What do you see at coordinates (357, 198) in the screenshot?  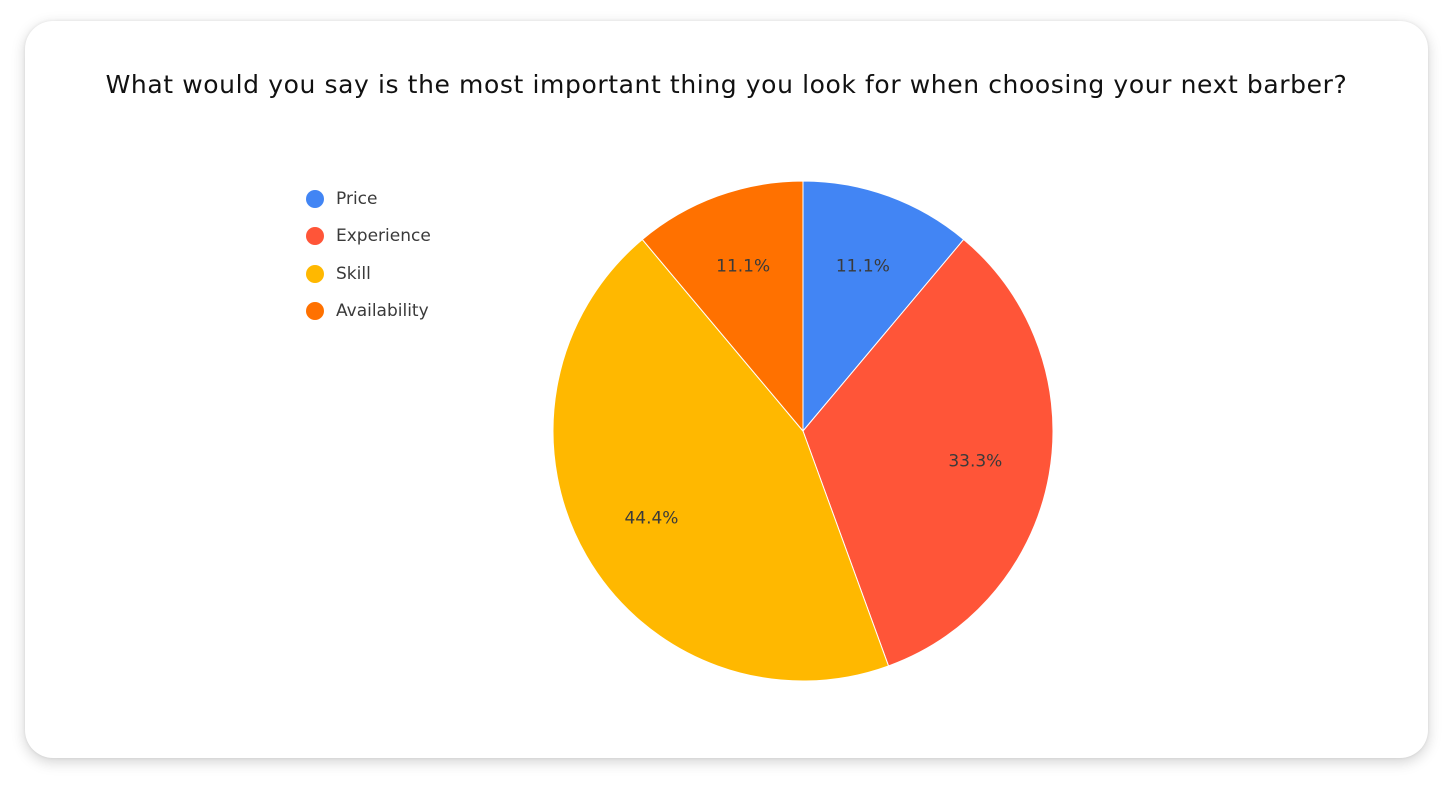 I see `legend-label-price: Price` at bounding box center [357, 198].